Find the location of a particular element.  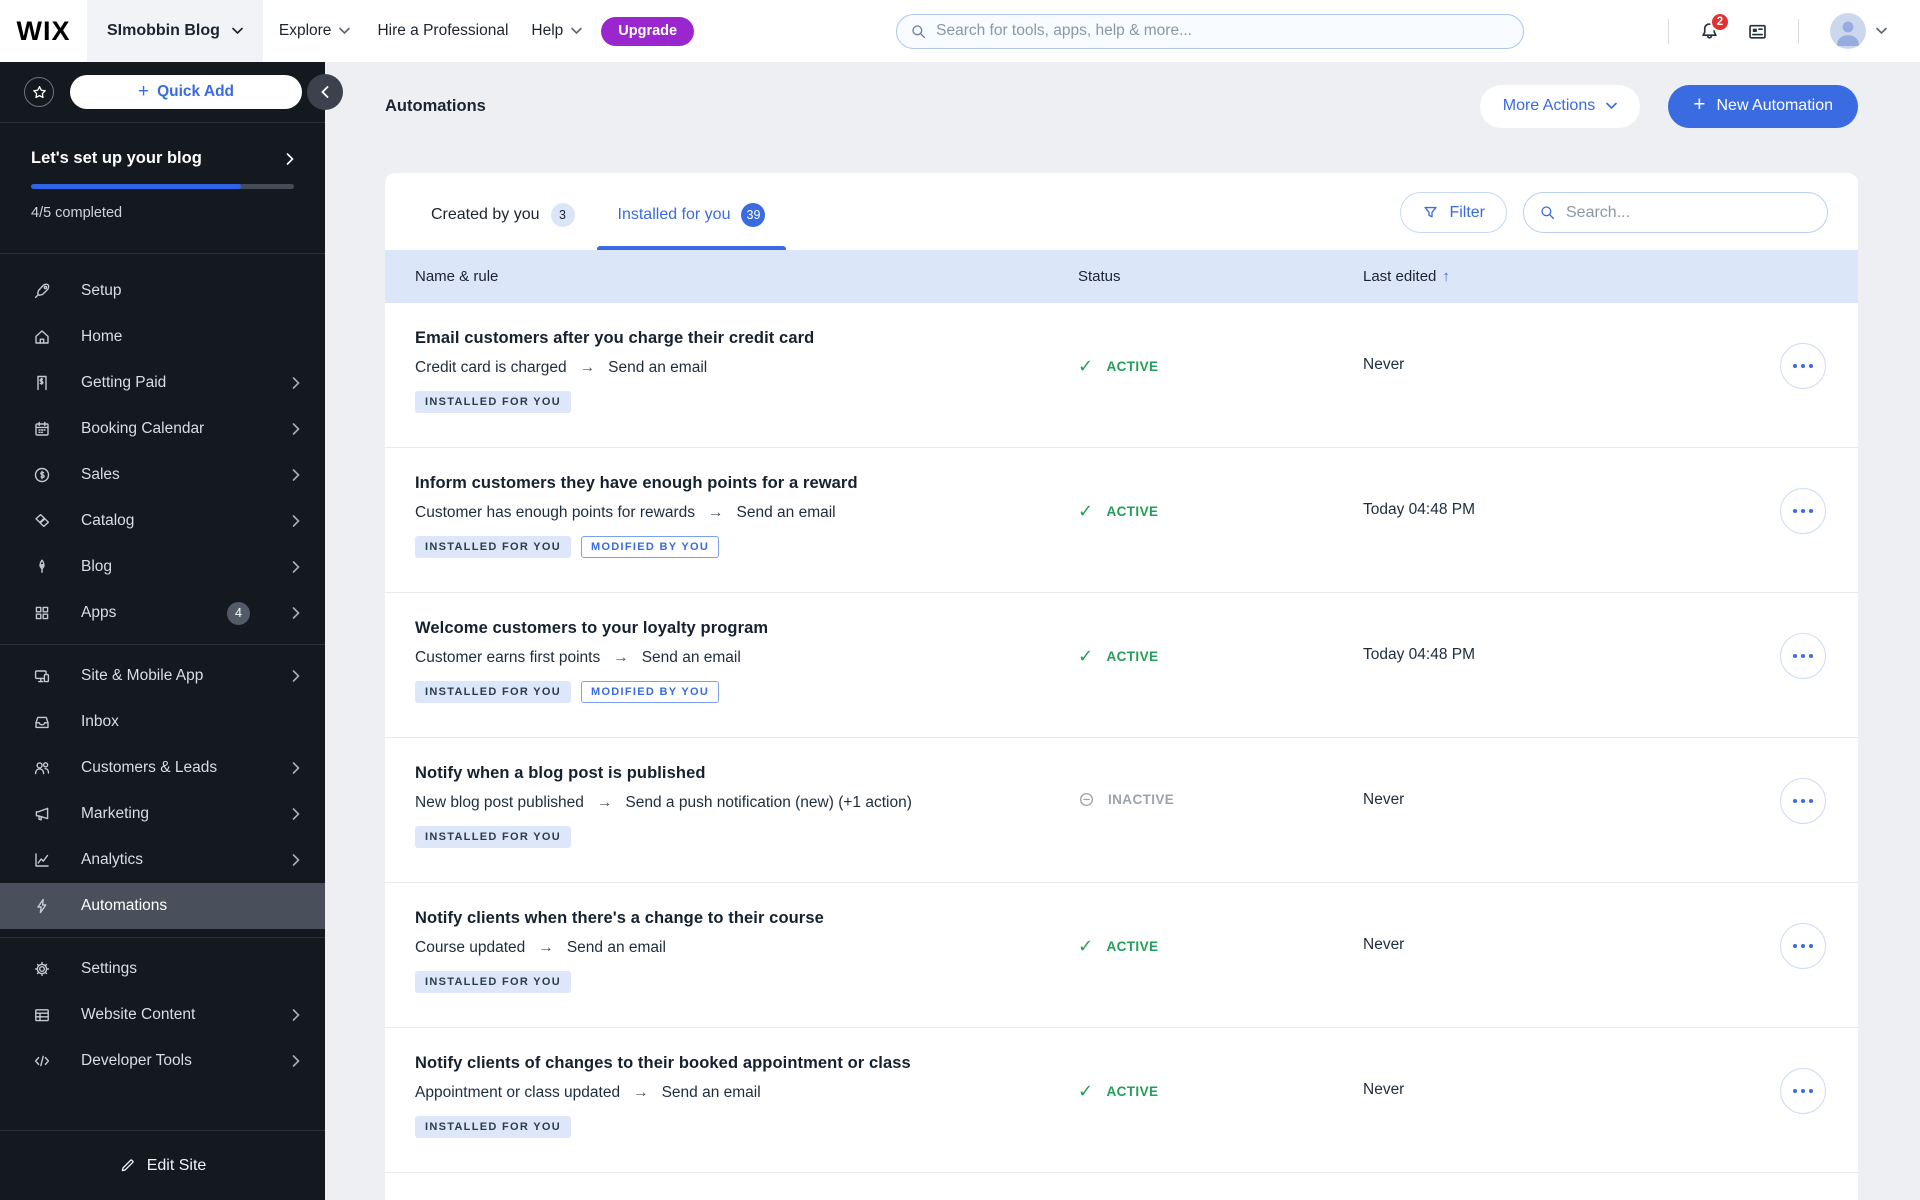

status-badge: ✓ ACTIVE is located at coordinates (1118, 946).